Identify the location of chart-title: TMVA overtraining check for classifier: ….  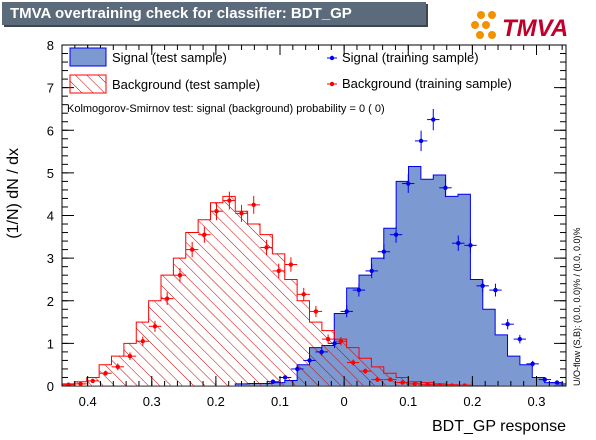
(181, 13).